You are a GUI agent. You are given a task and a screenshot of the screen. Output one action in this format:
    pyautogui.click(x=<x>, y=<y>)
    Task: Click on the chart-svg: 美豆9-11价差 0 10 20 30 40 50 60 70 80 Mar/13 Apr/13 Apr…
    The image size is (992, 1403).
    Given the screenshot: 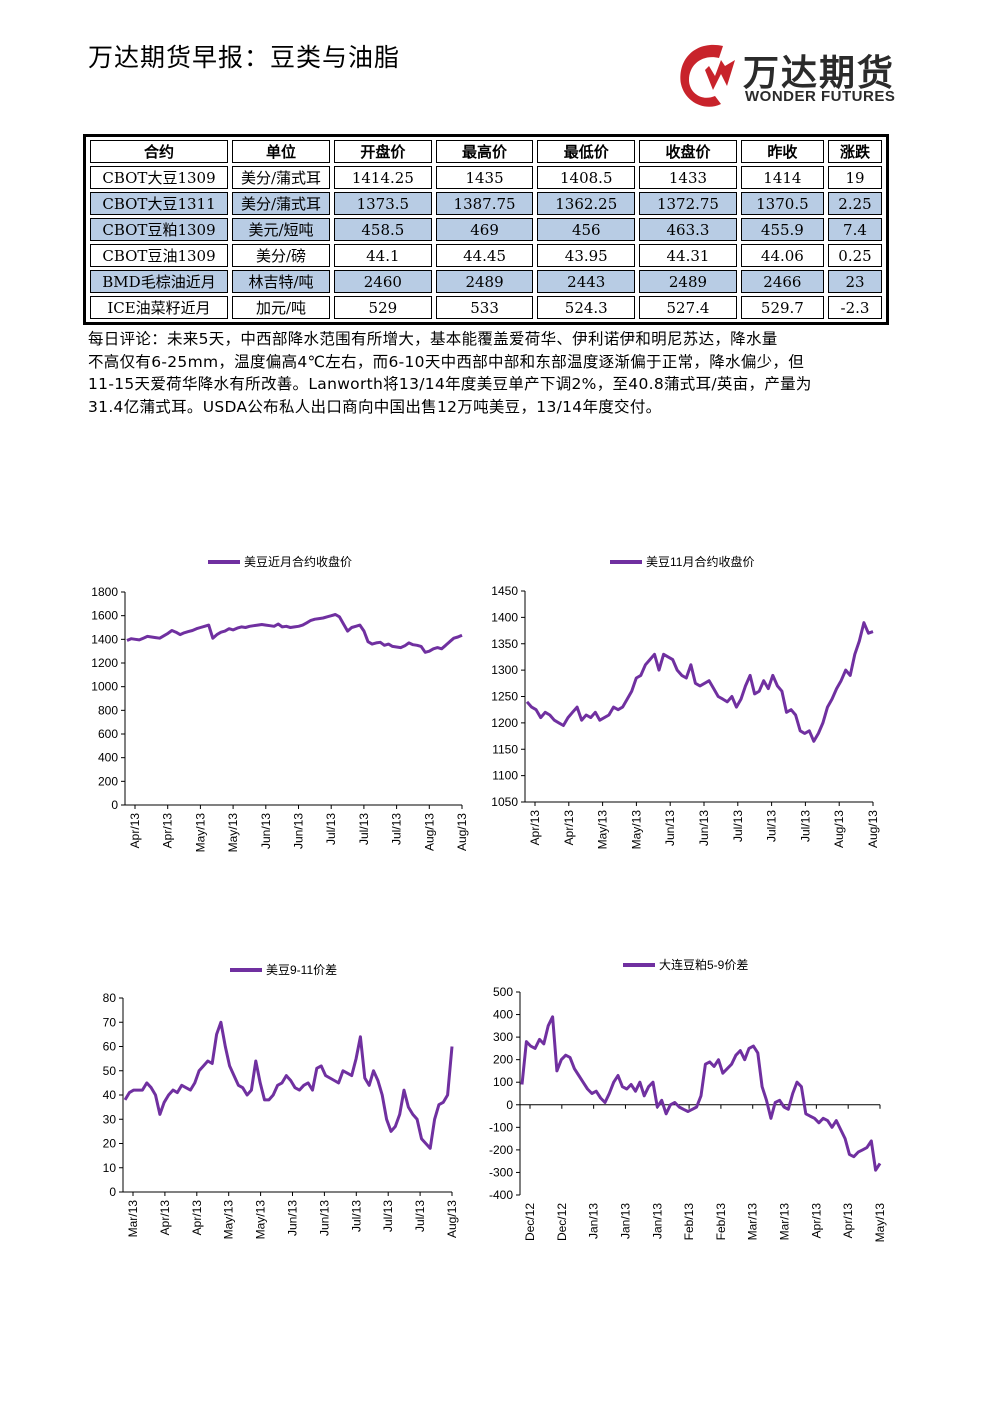 What is the action you would take?
    pyautogui.click(x=281, y=1101)
    